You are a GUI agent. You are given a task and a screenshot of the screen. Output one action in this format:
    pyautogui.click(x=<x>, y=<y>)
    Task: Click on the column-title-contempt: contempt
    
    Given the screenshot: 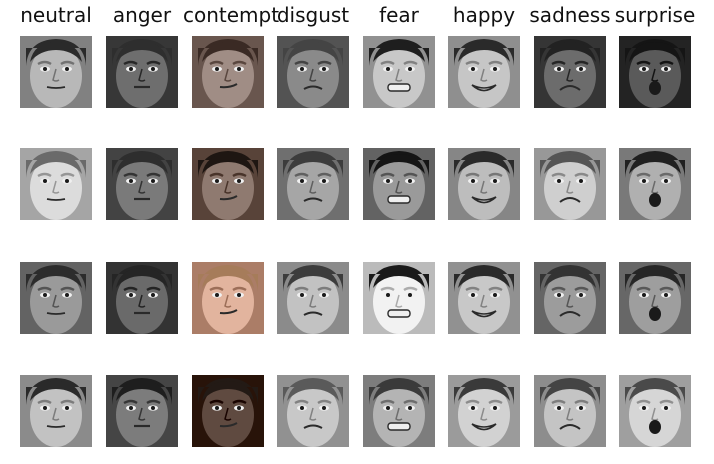 What is the action you would take?
    pyautogui.click(x=231, y=15)
    